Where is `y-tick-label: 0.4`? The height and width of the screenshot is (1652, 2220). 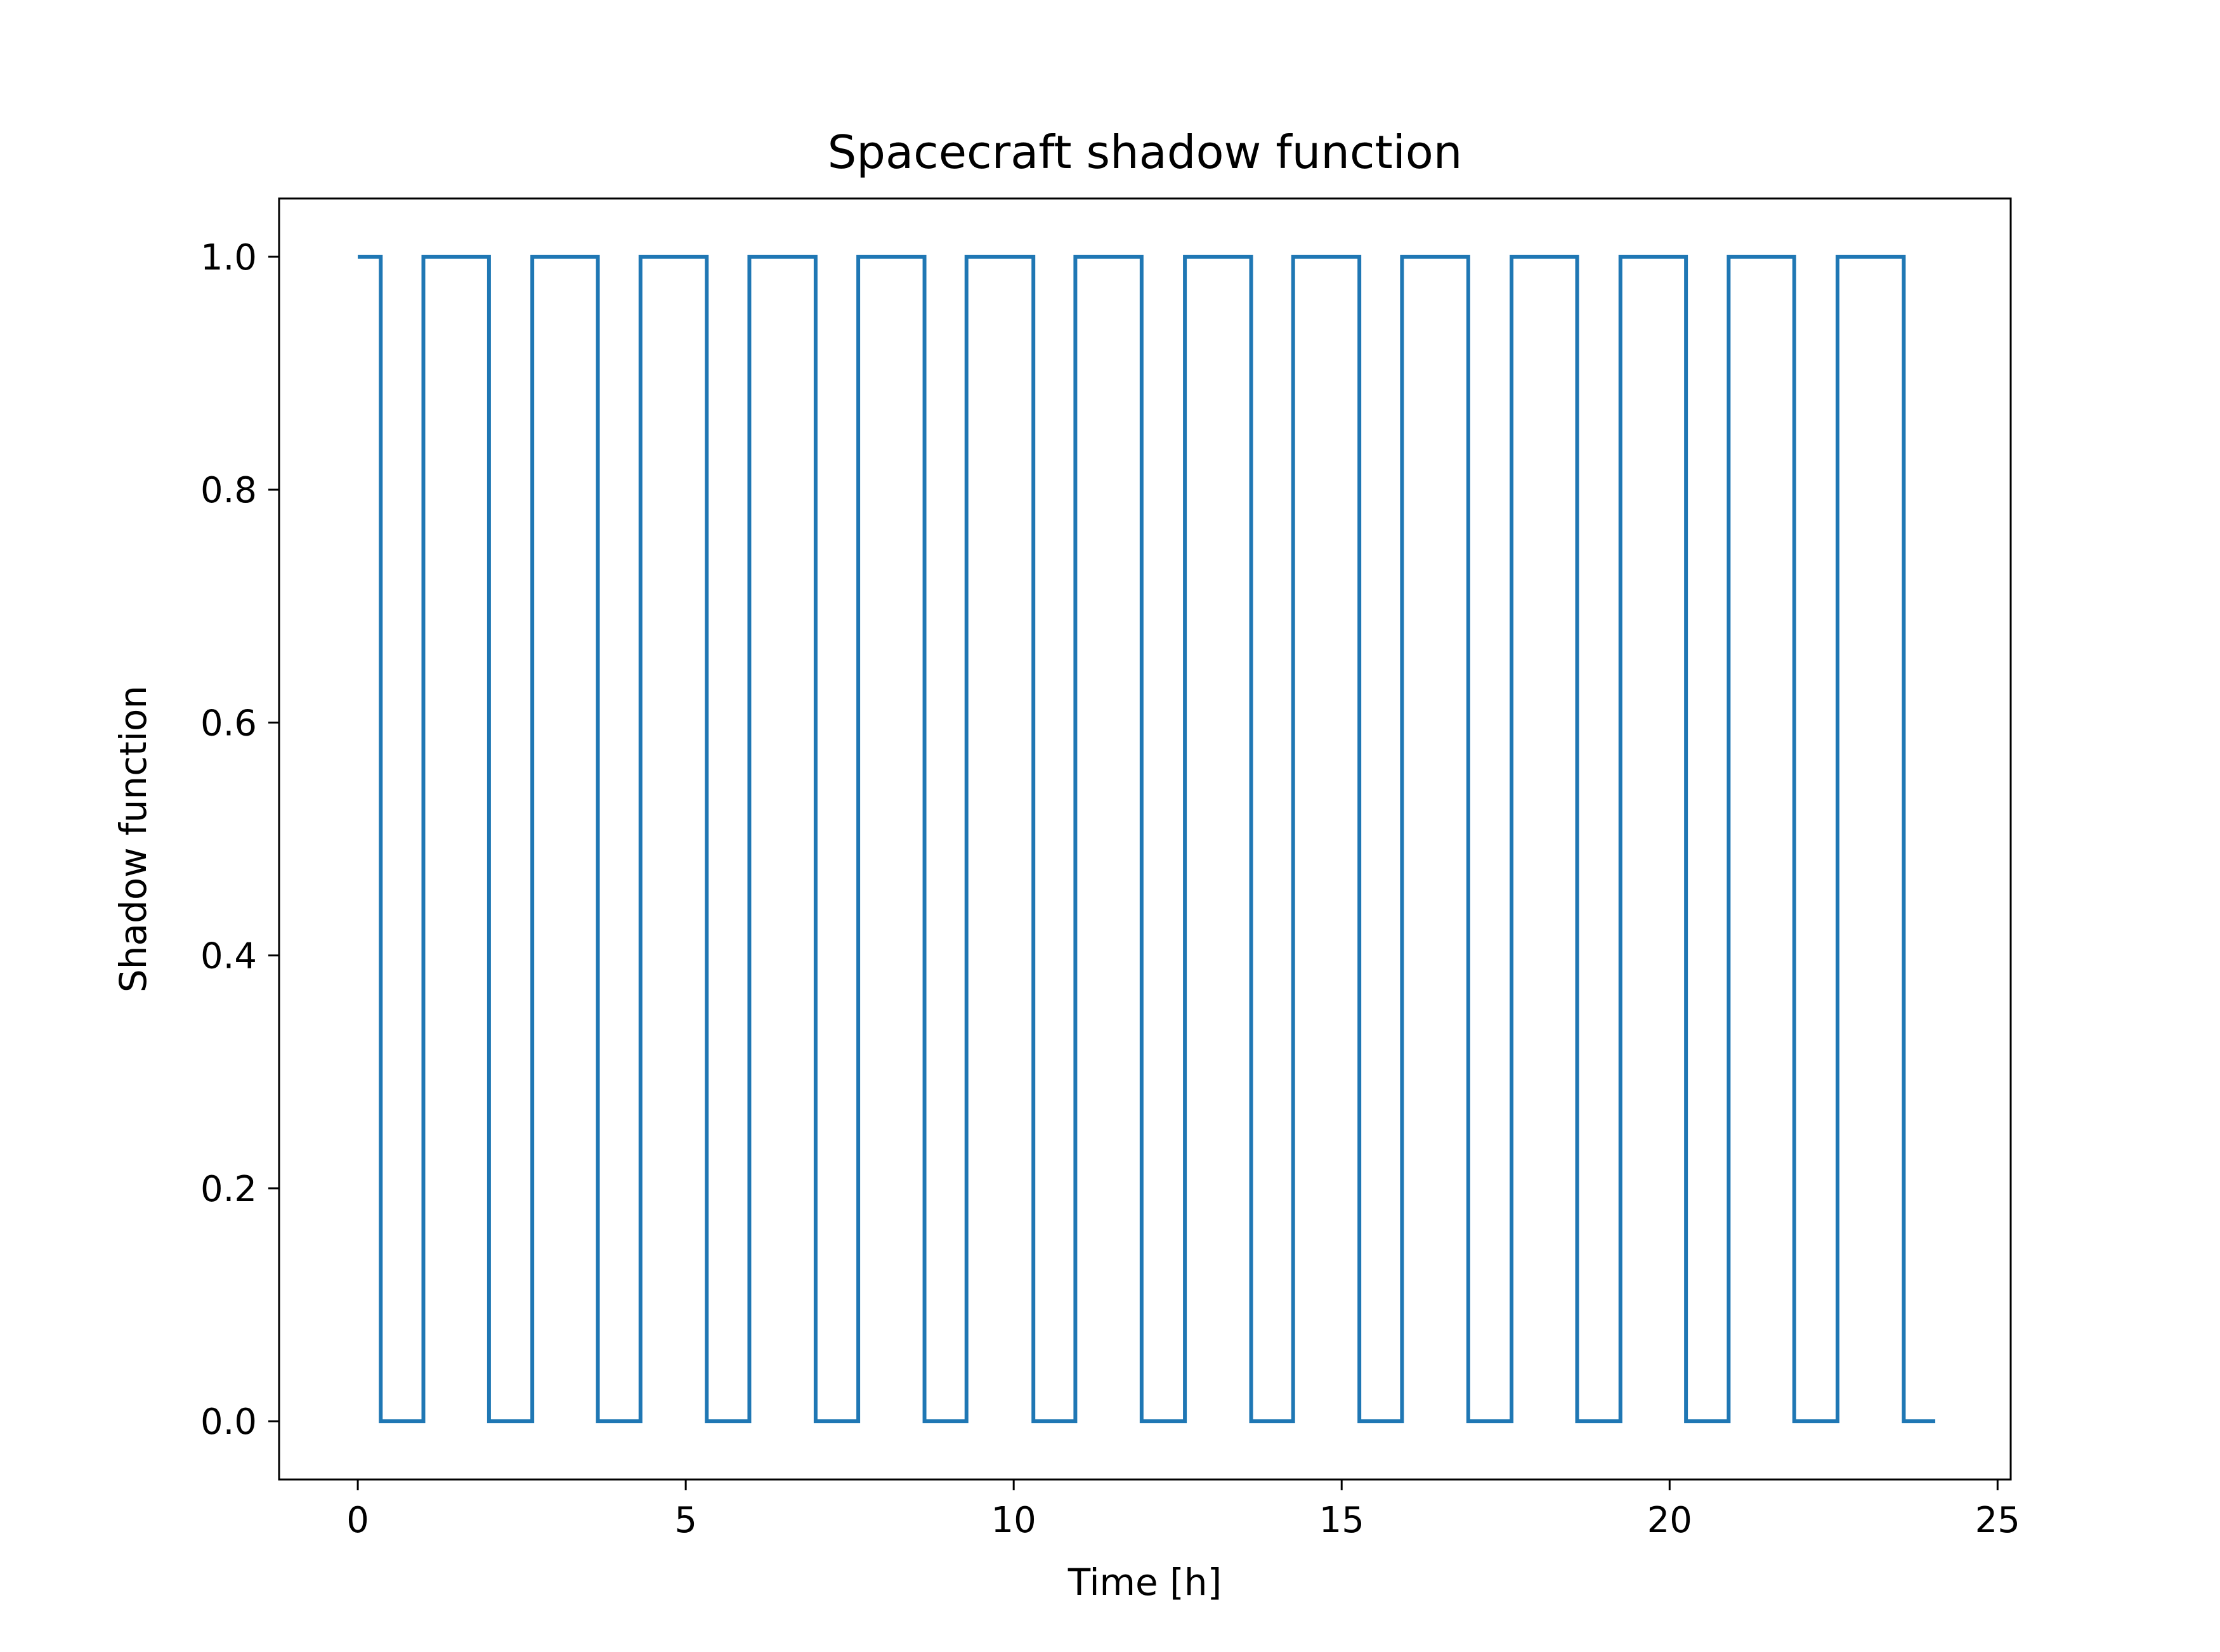
y-tick-label: 0.4 is located at coordinates (228, 956).